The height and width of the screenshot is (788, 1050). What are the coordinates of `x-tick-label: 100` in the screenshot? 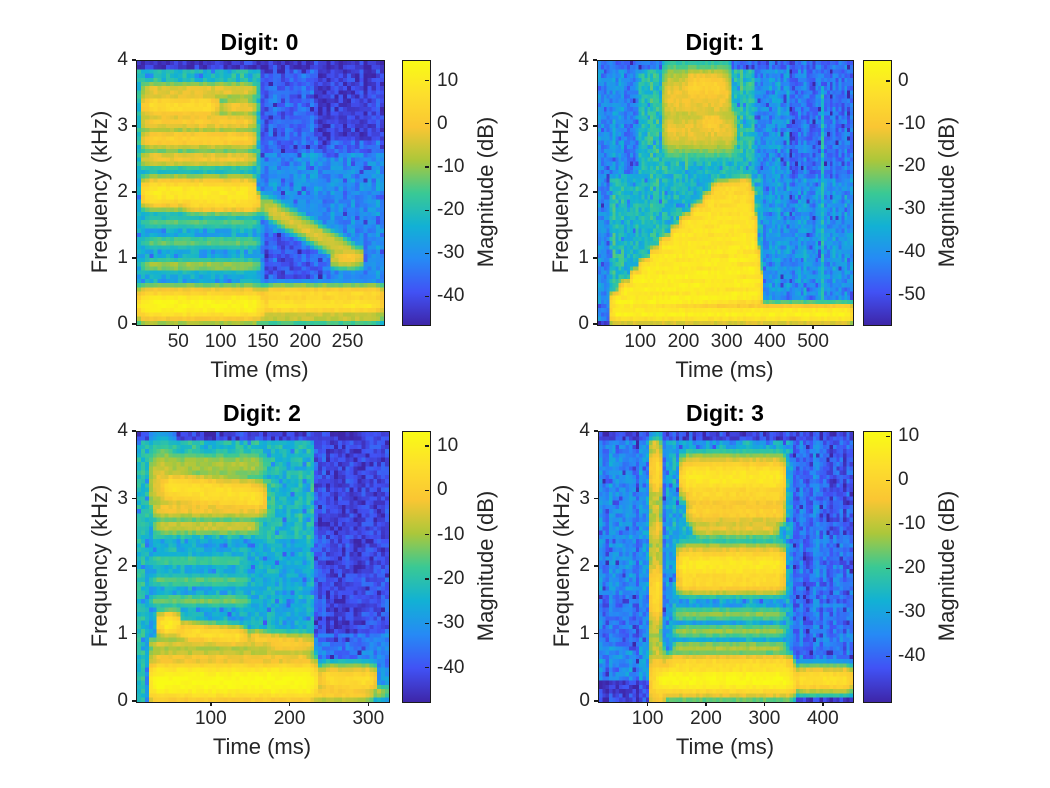 It's located at (220, 341).